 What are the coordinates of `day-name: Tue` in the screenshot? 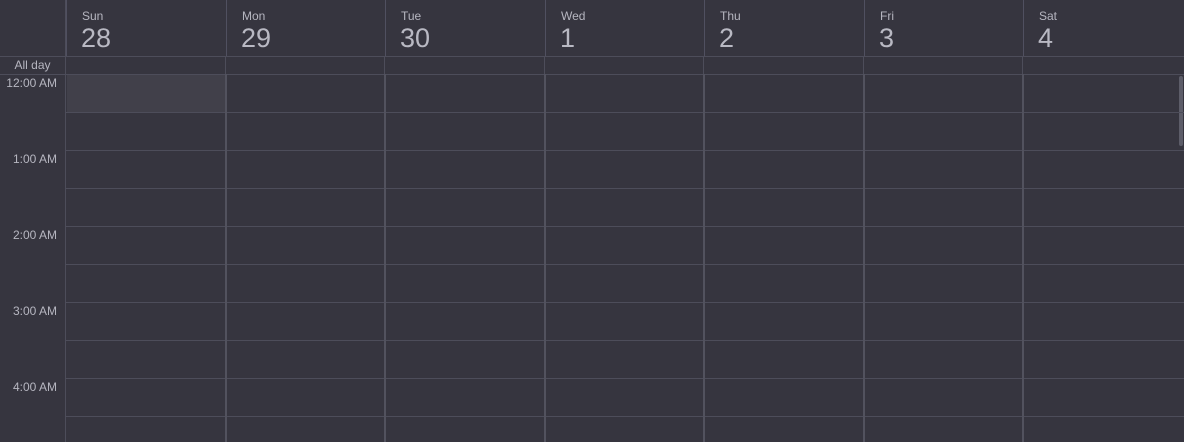 It's located at (411, 16).